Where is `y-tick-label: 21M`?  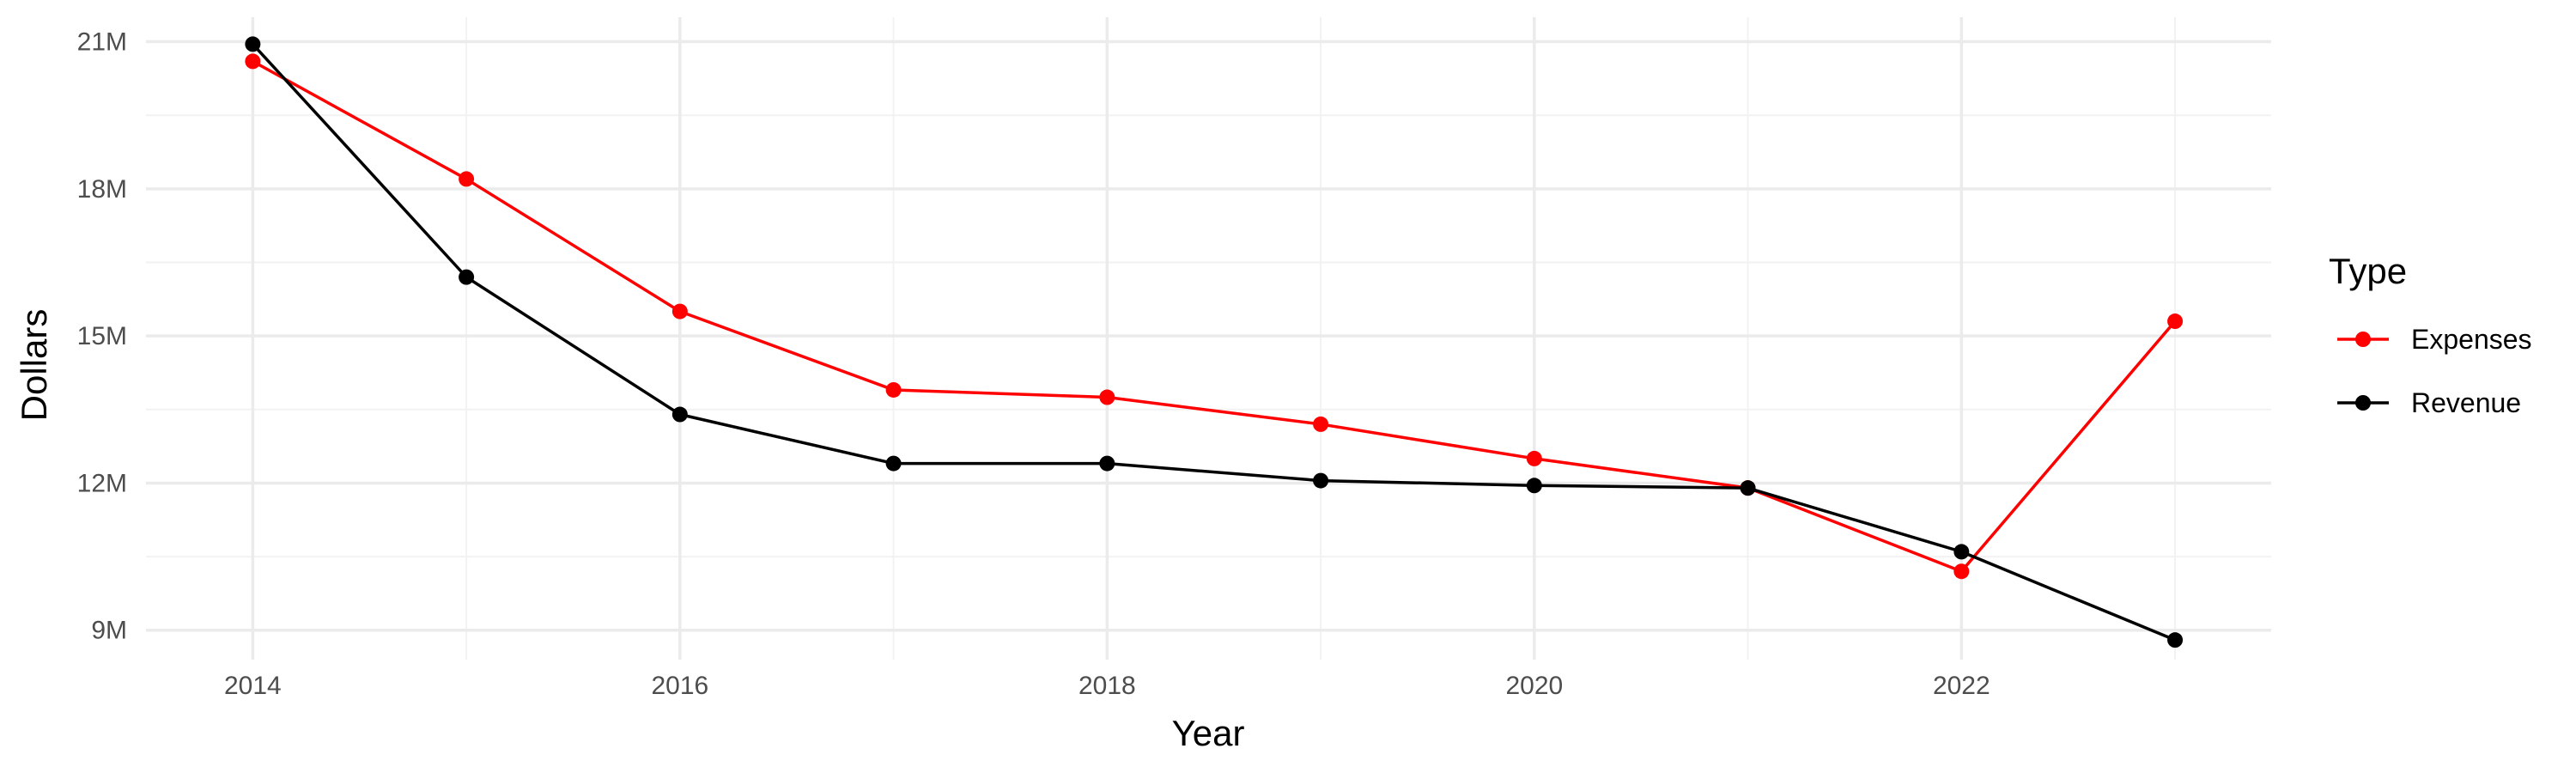 y-tick-label: 21M is located at coordinates (102, 42).